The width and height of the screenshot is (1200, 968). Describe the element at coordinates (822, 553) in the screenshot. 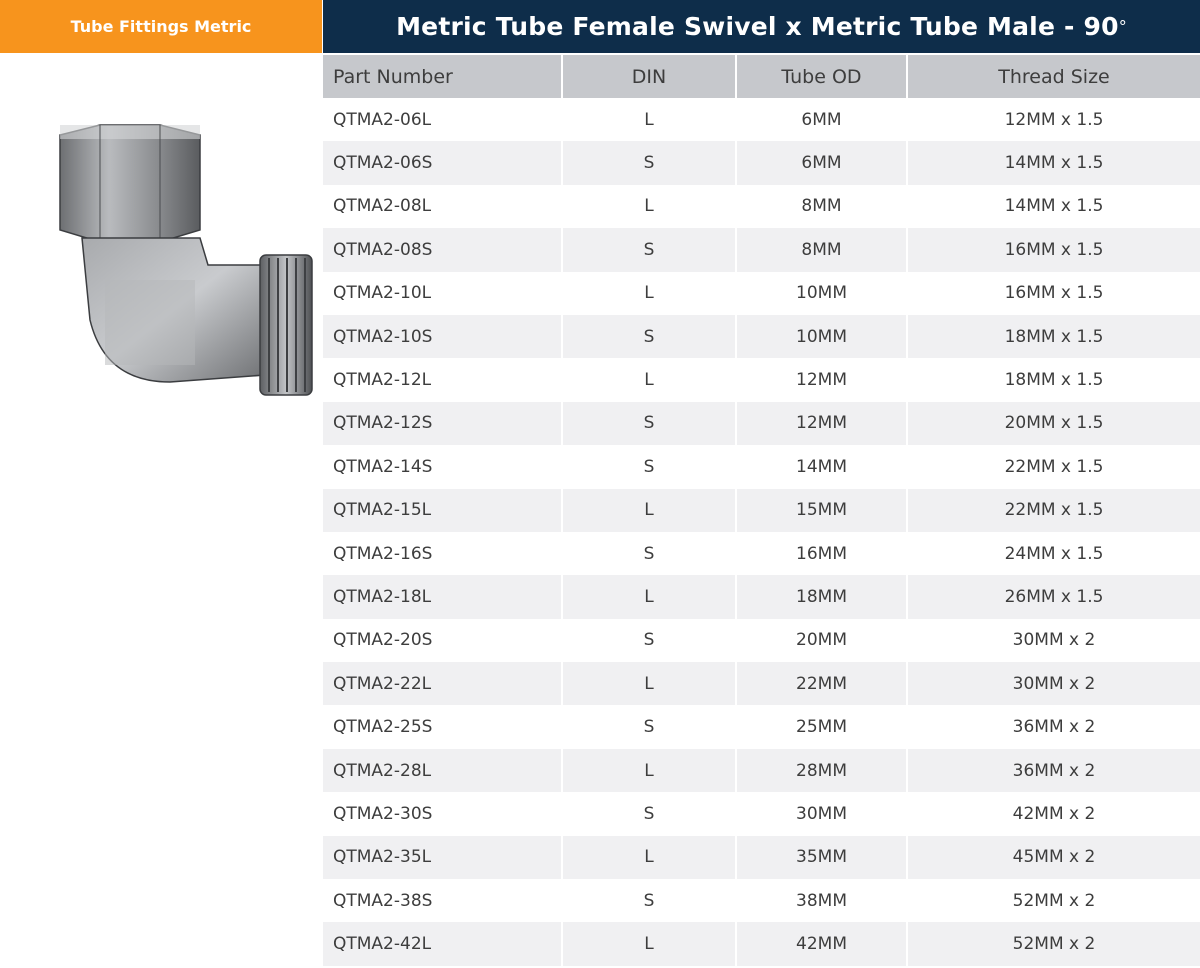

I see `tube-od-cell: 16MM` at that location.